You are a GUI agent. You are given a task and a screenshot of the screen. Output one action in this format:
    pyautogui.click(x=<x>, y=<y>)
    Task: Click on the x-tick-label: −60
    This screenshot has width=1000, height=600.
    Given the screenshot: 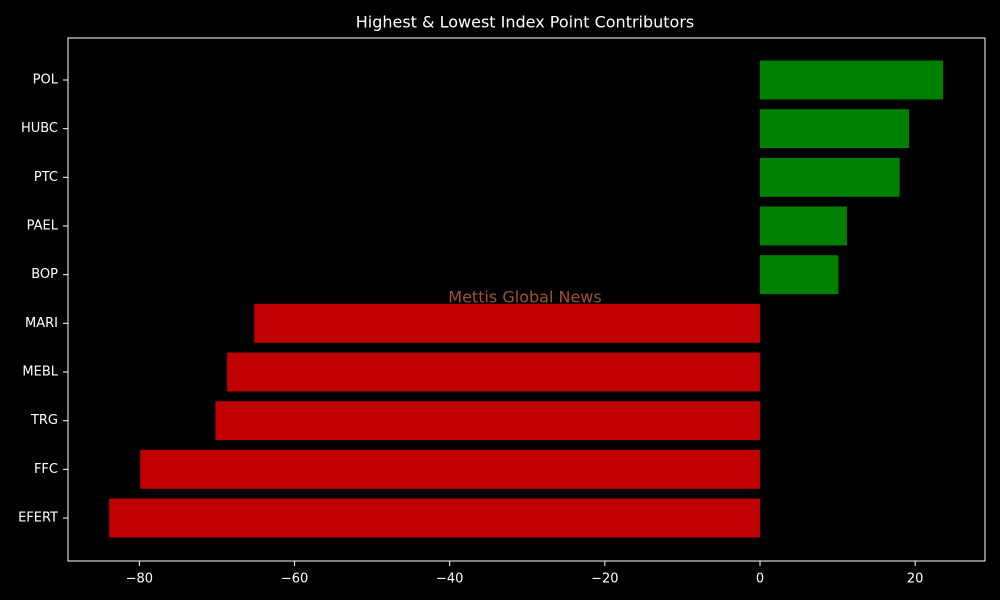 What is the action you would take?
    pyautogui.click(x=294, y=579)
    